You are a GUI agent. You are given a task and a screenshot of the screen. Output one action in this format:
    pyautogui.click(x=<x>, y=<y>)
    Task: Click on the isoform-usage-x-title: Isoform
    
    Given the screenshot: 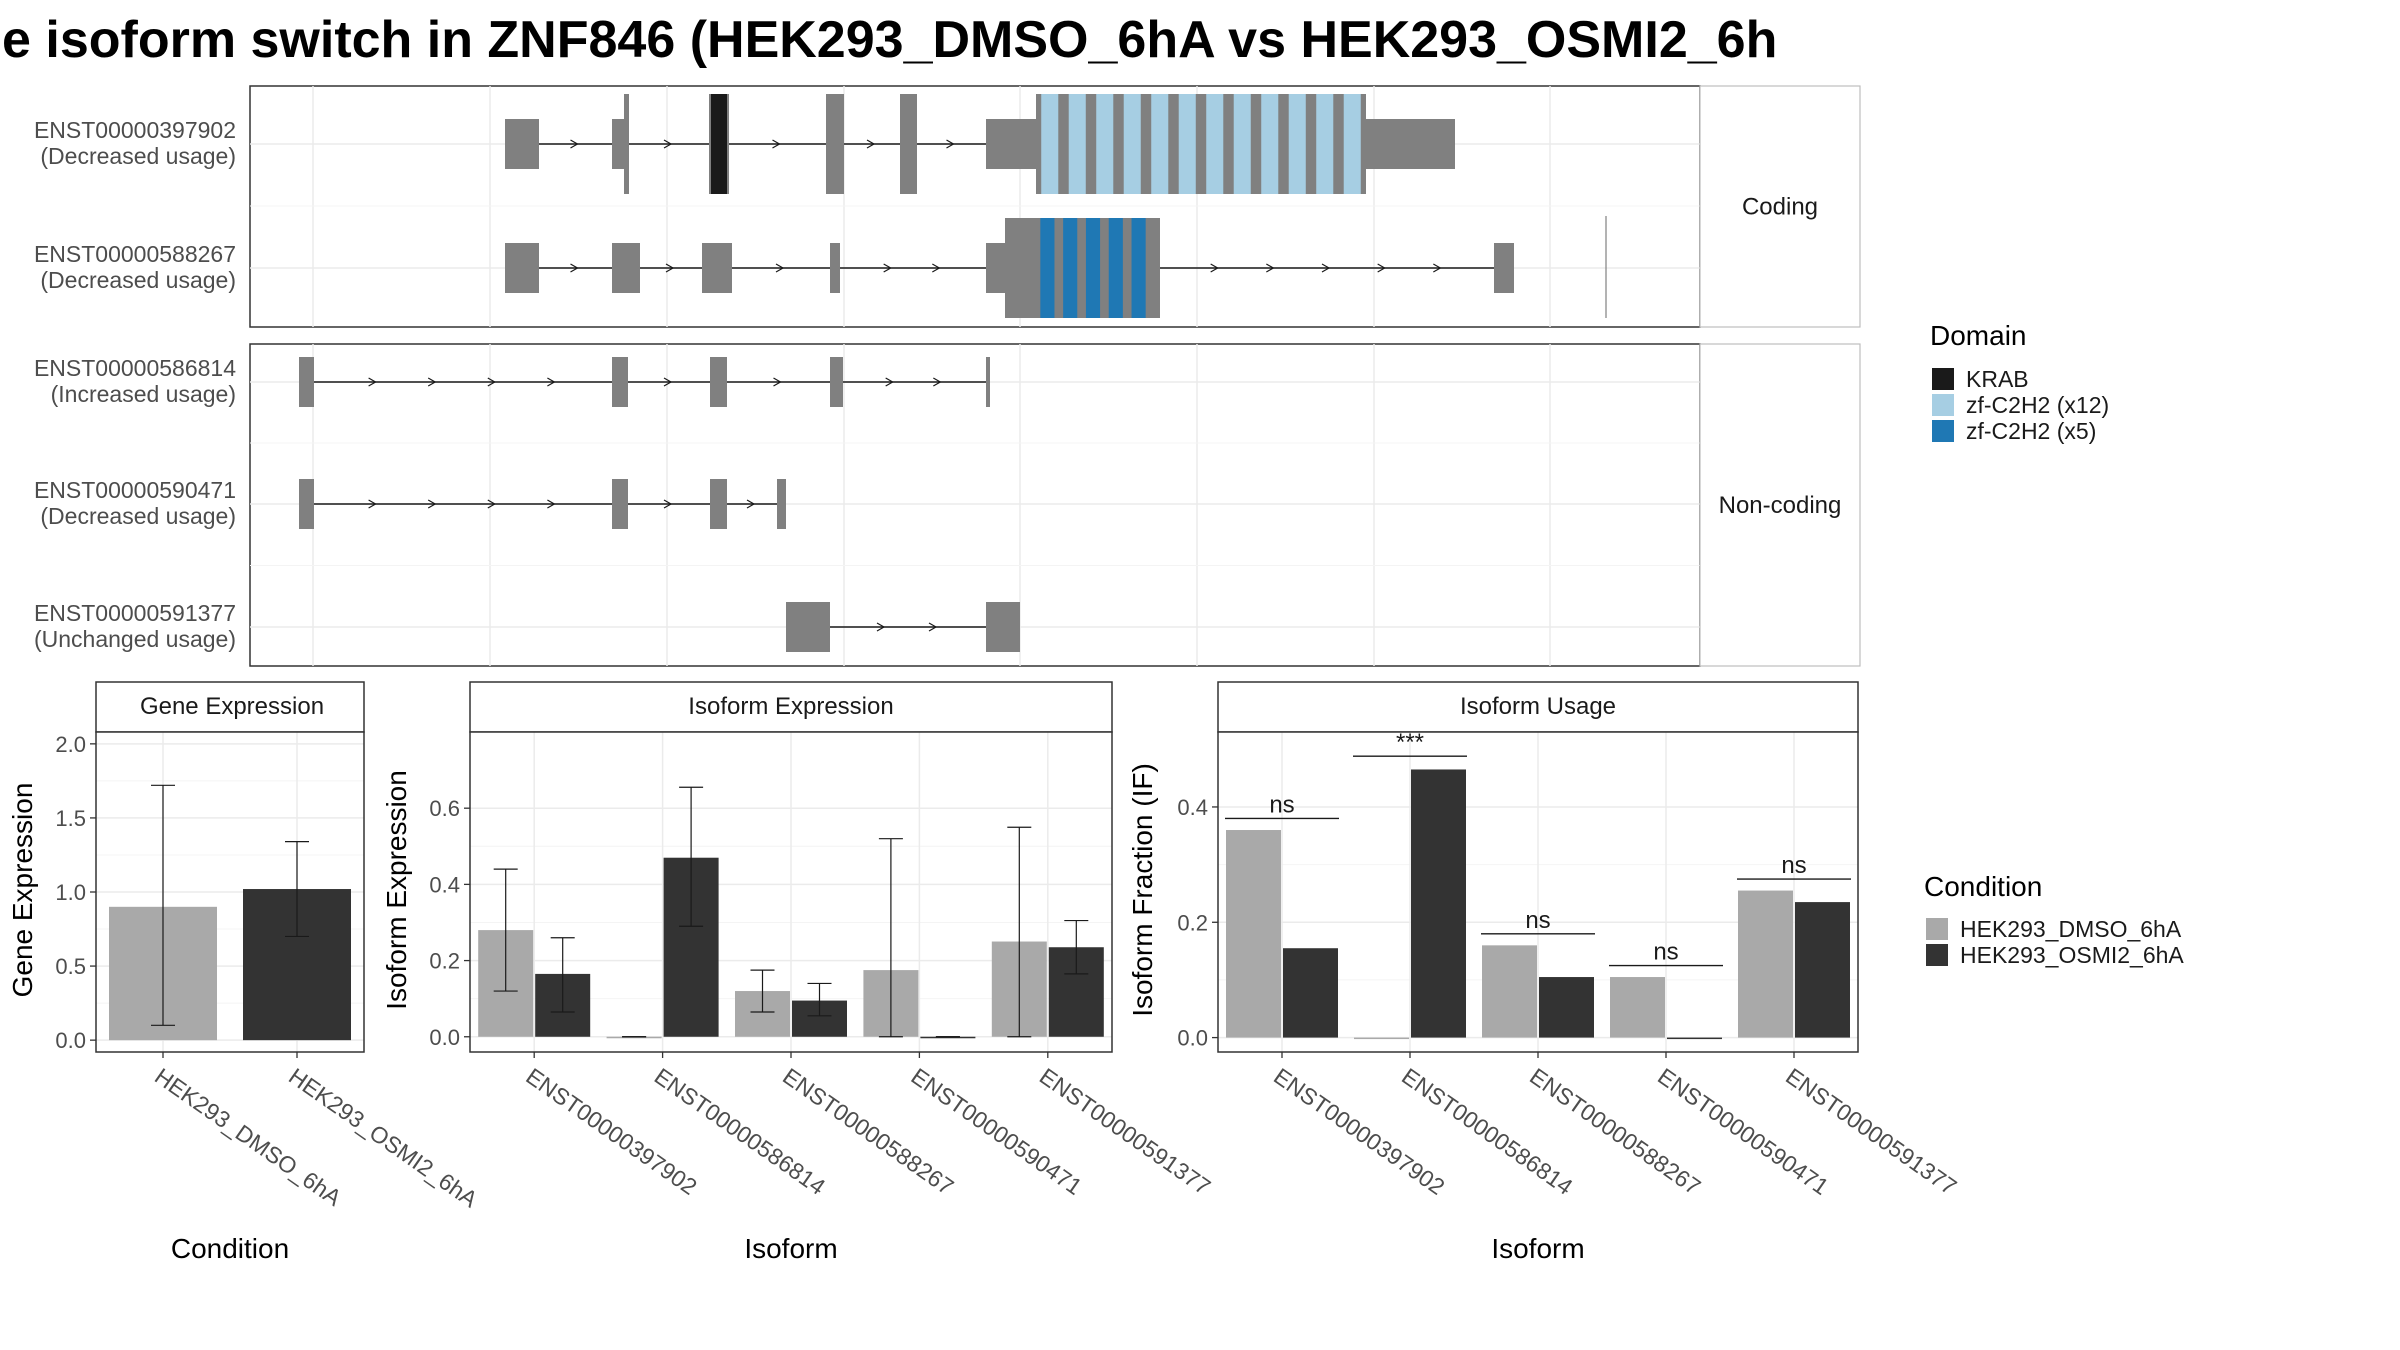 What is the action you would take?
    pyautogui.click(x=1537, y=1248)
    